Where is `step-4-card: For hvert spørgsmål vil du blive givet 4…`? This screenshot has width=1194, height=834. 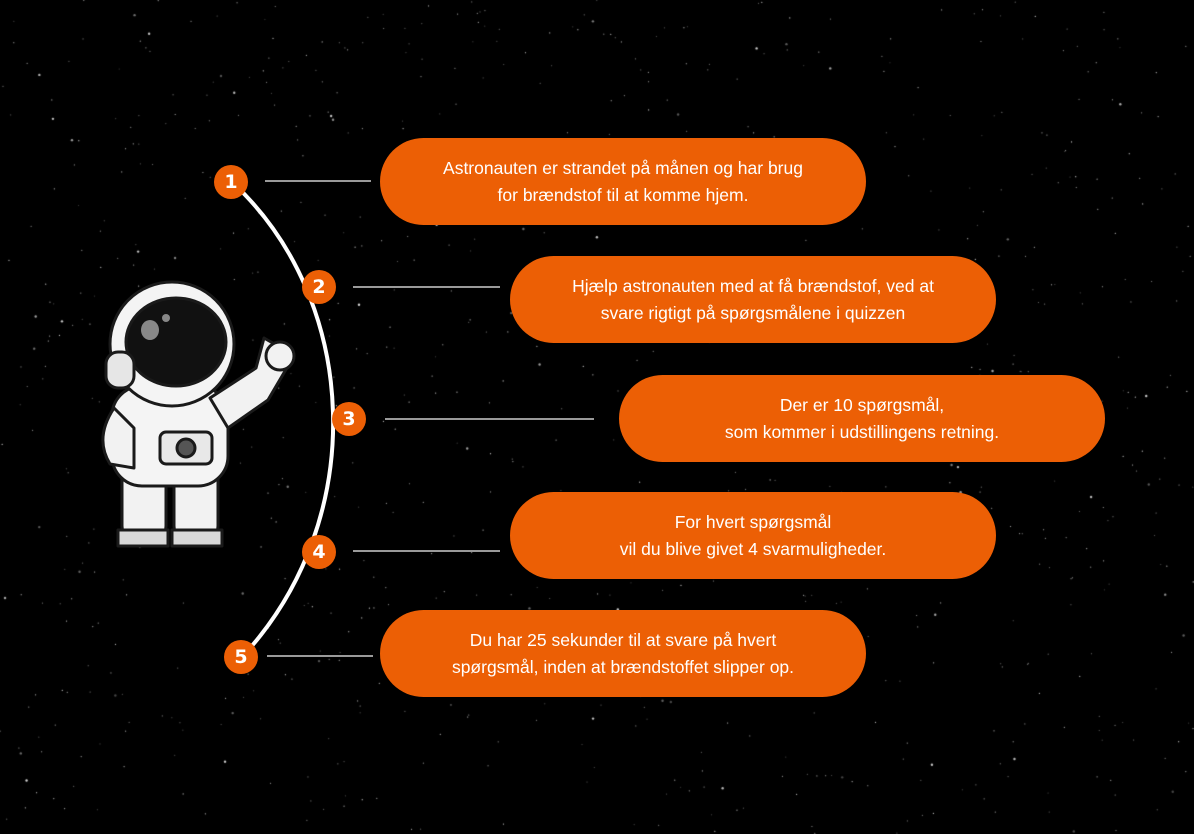 step-4-card: For hvert spørgsmål vil du blive givet 4… is located at coordinates (753, 535).